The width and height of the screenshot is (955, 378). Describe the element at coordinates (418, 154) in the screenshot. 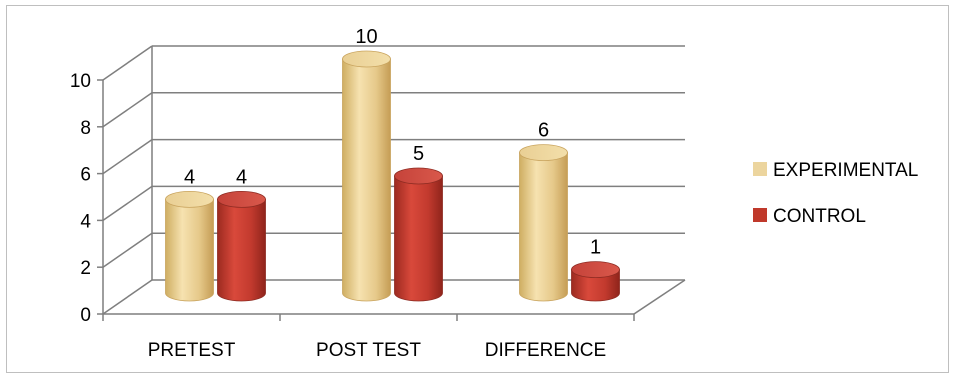

I see `data-label: 5` at that location.